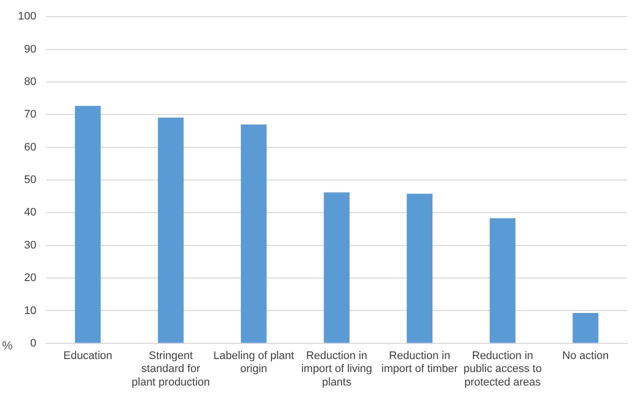 The height and width of the screenshot is (397, 635). I want to click on y-tick-label: 100, so click(27, 16).